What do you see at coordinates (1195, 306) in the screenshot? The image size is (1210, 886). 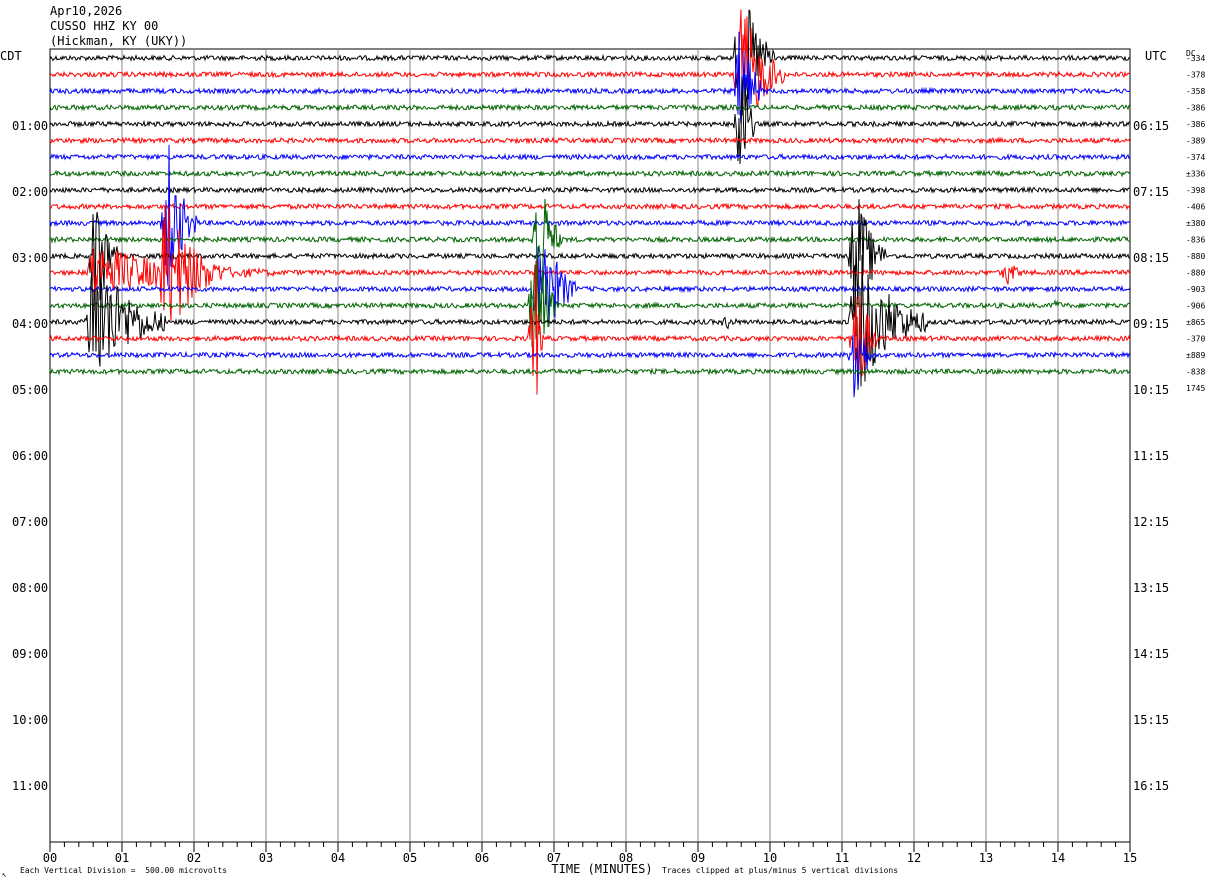 I see `dc-offset-label: -906` at bounding box center [1195, 306].